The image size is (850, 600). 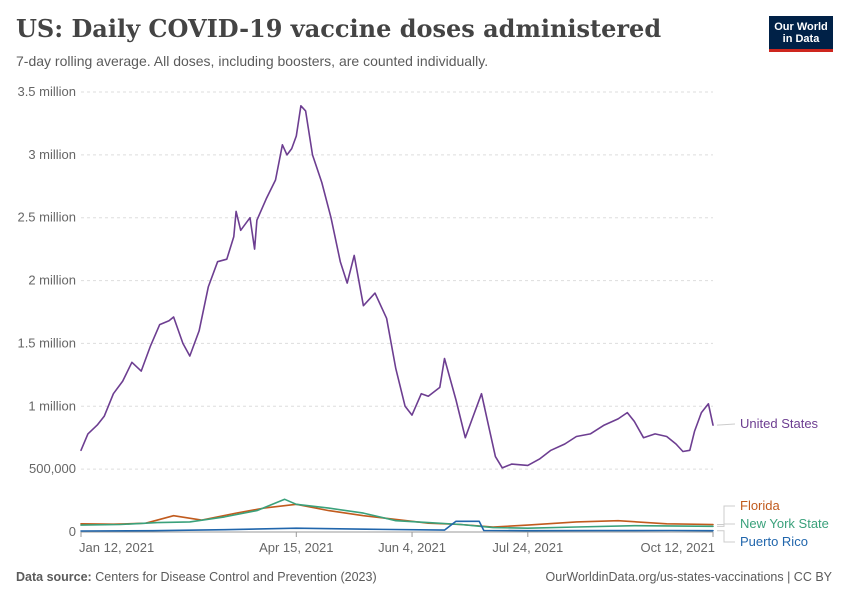 What do you see at coordinates (760, 505) in the screenshot?
I see `series-label-florida: Florida` at bounding box center [760, 505].